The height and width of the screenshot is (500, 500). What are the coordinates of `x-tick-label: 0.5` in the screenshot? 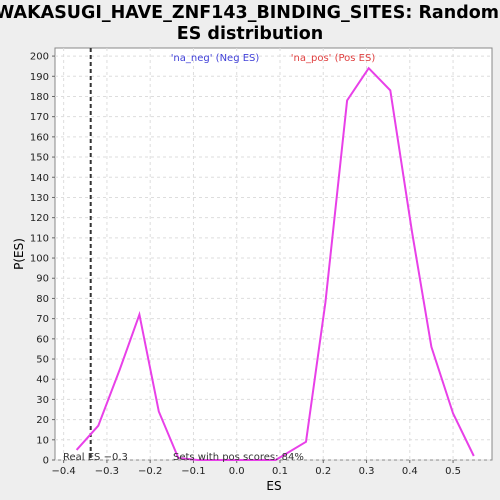 It's located at (453, 471).